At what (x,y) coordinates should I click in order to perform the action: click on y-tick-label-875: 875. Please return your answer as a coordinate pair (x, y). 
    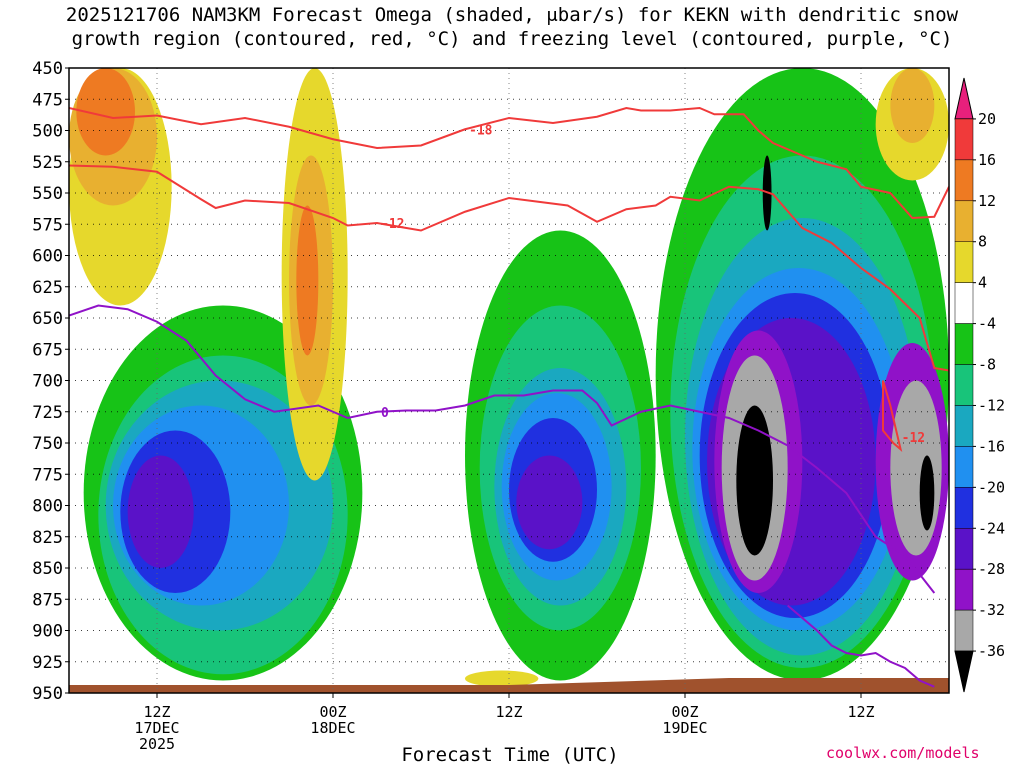
    Looking at the image, I should click on (47, 600).